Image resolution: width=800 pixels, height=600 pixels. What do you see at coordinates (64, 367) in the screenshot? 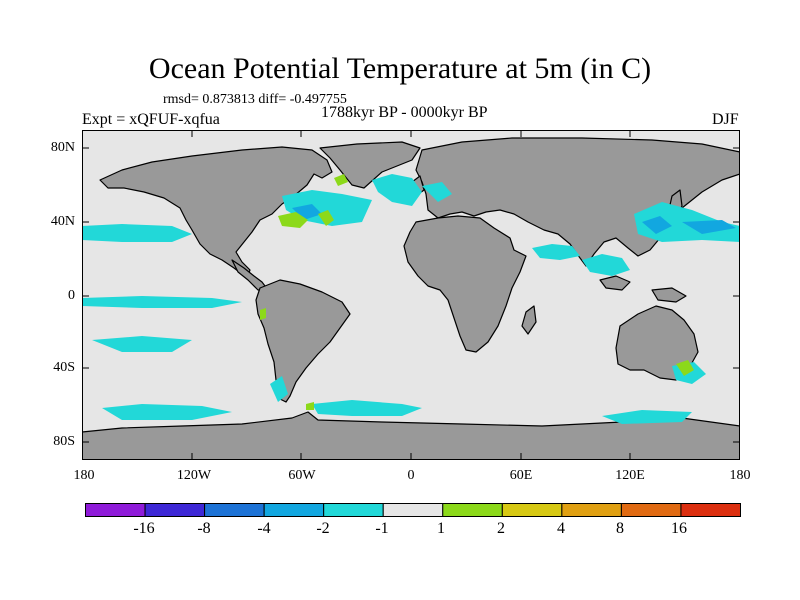
I see `y-tick-label: 40S` at bounding box center [64, 367].